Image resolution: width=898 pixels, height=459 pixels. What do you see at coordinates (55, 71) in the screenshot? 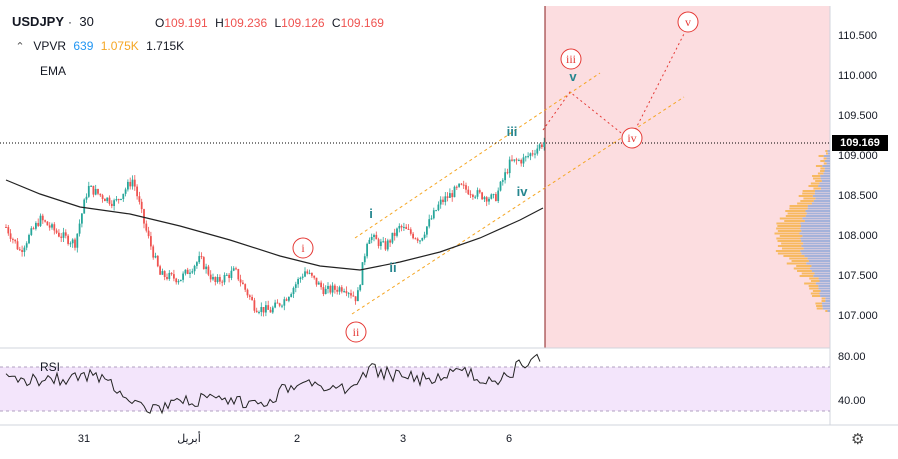
I see `ema-legend: EMA` at bounding box center [55, 71].